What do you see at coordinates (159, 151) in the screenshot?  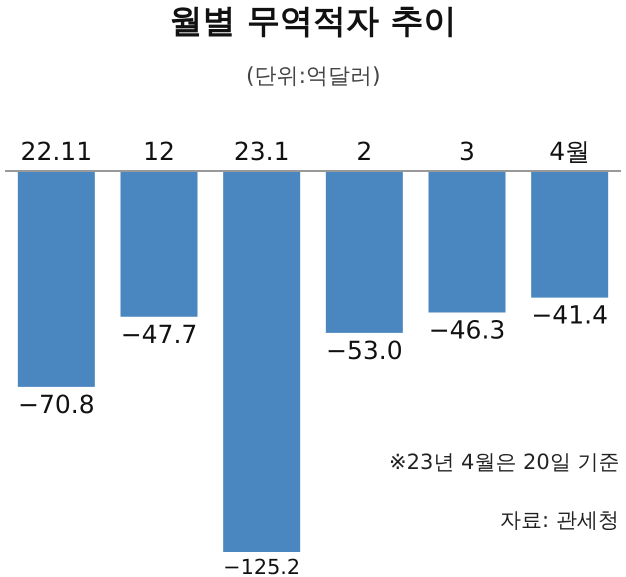 I see `x-tick-label: 12` at bounding box center [159, 151].